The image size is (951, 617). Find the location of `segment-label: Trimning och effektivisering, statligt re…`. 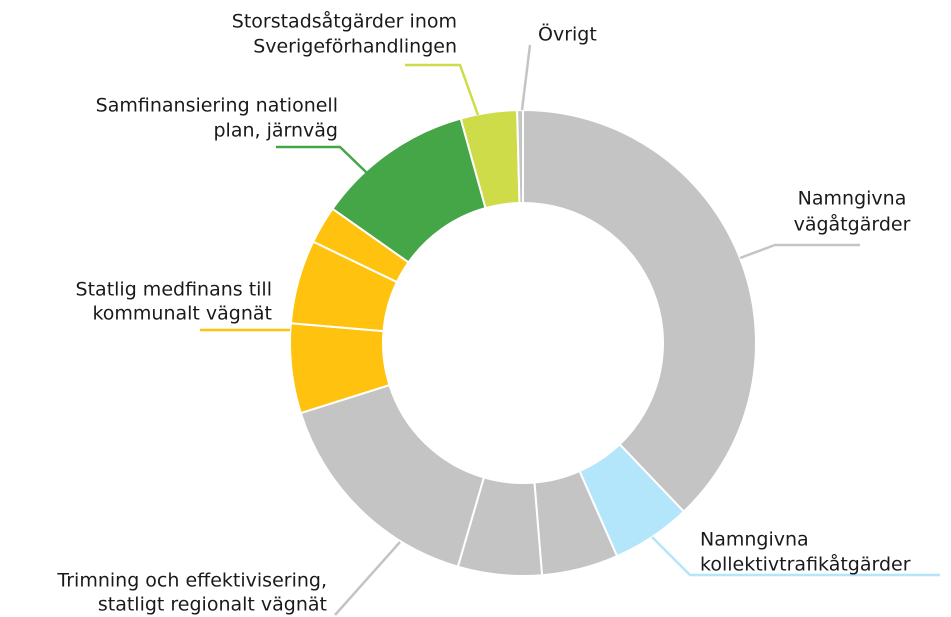

segment-label: Trimning och effektivisering, statligt re… is located at coordinates (191, 593).